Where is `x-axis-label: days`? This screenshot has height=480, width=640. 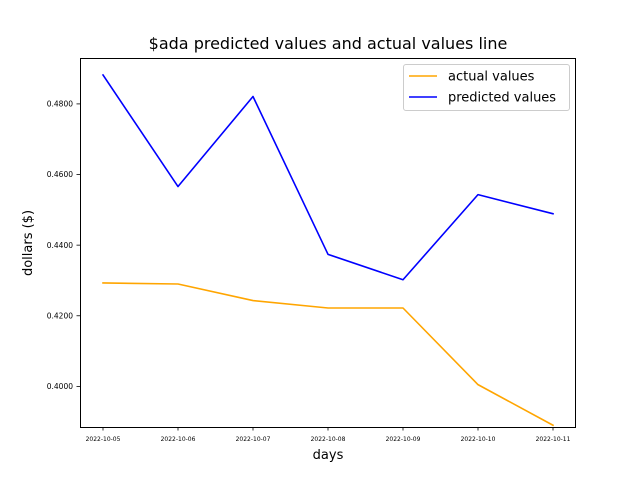 x-axis-label: days is located at coordinates (328, 455).